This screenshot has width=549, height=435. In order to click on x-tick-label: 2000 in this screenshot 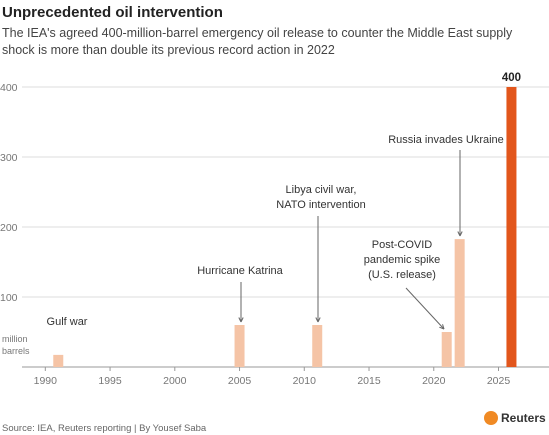, I will do `click(175, 381)`.